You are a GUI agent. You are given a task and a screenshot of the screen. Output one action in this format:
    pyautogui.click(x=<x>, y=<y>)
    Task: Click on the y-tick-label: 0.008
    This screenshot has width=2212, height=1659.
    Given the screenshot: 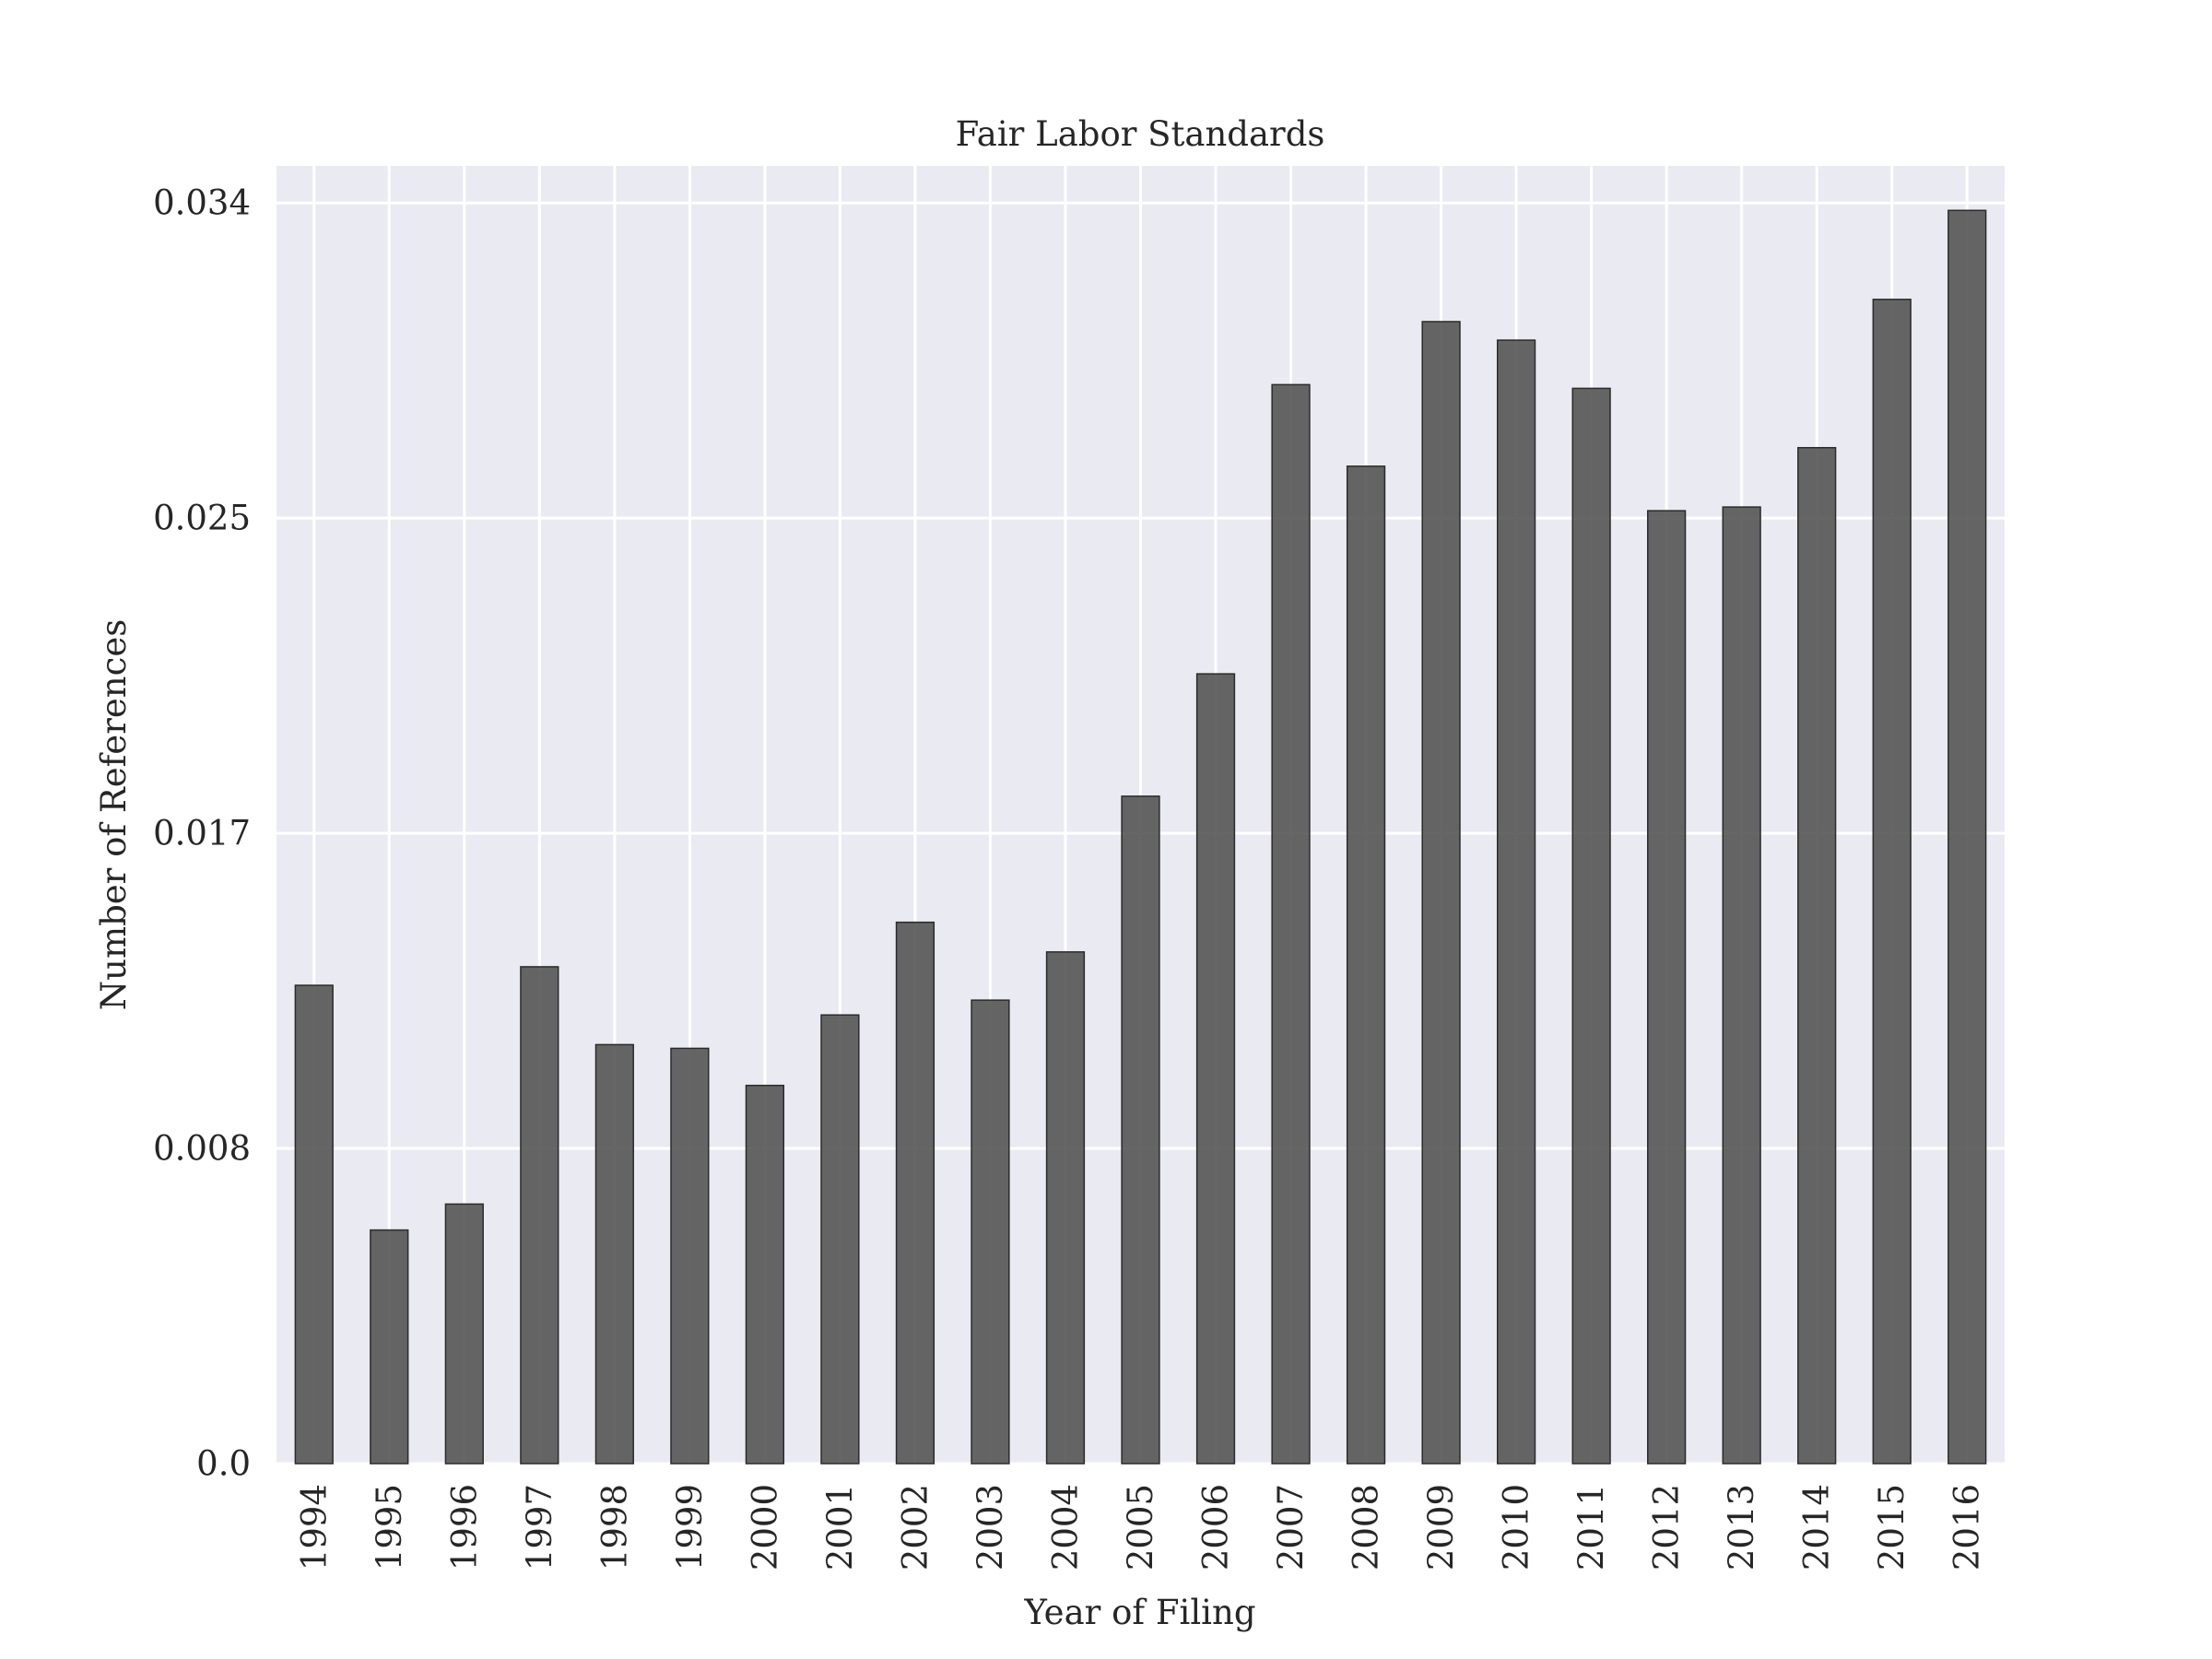 What is the action you would take?
    pyautogui.click(x=202, y=1149)
    